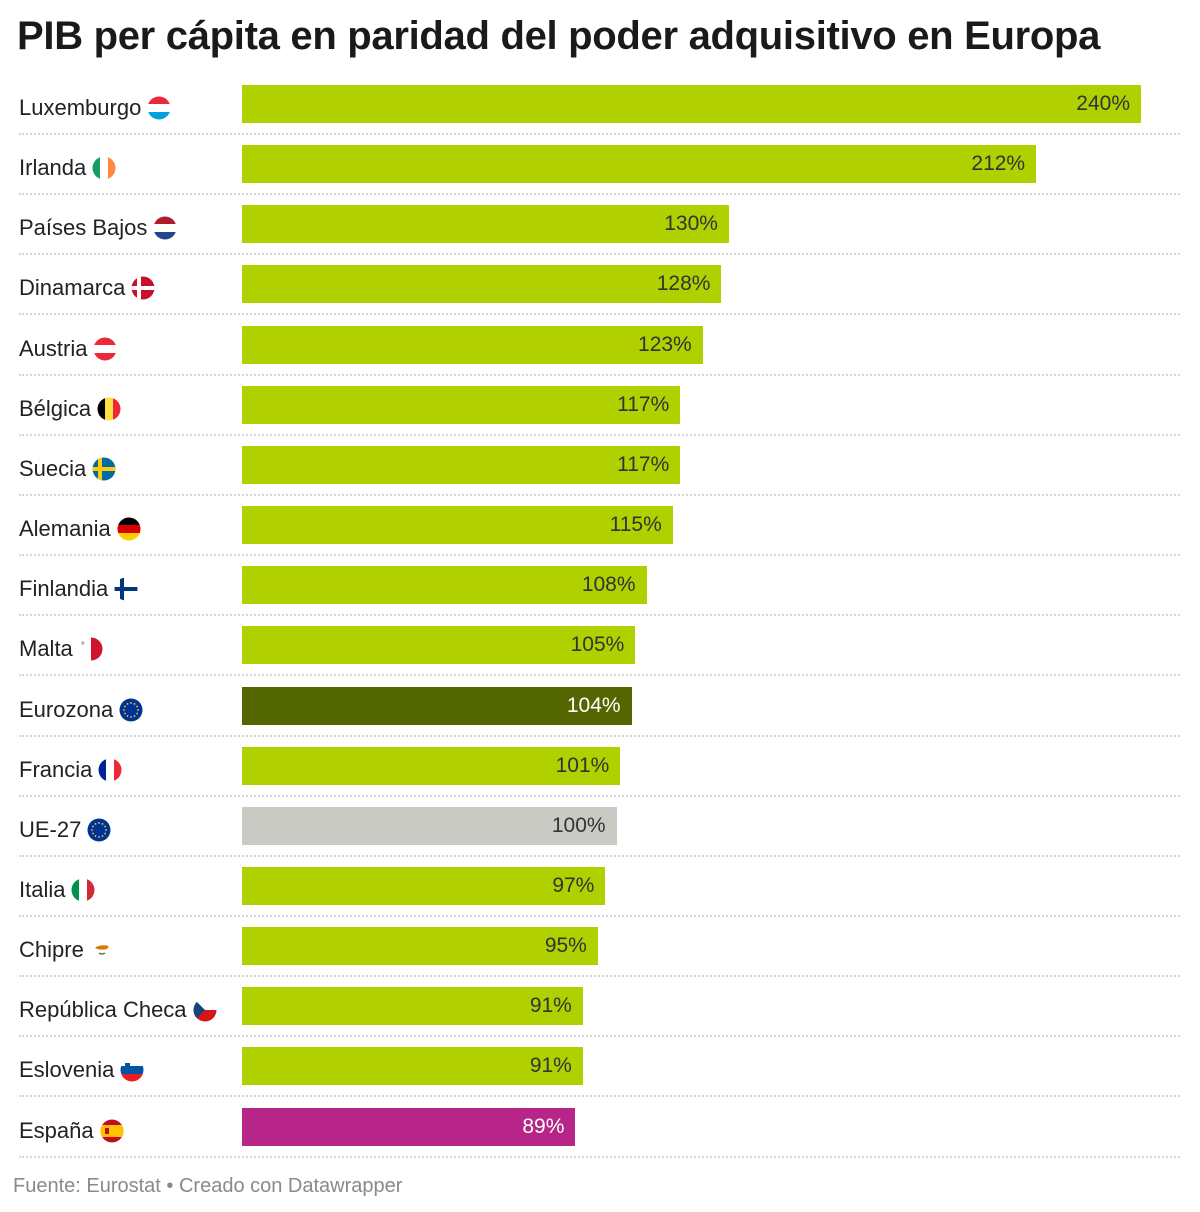  Describe the element at coordinates (593, 705) in the screenshot. I see `value-label: 104%` at that location.